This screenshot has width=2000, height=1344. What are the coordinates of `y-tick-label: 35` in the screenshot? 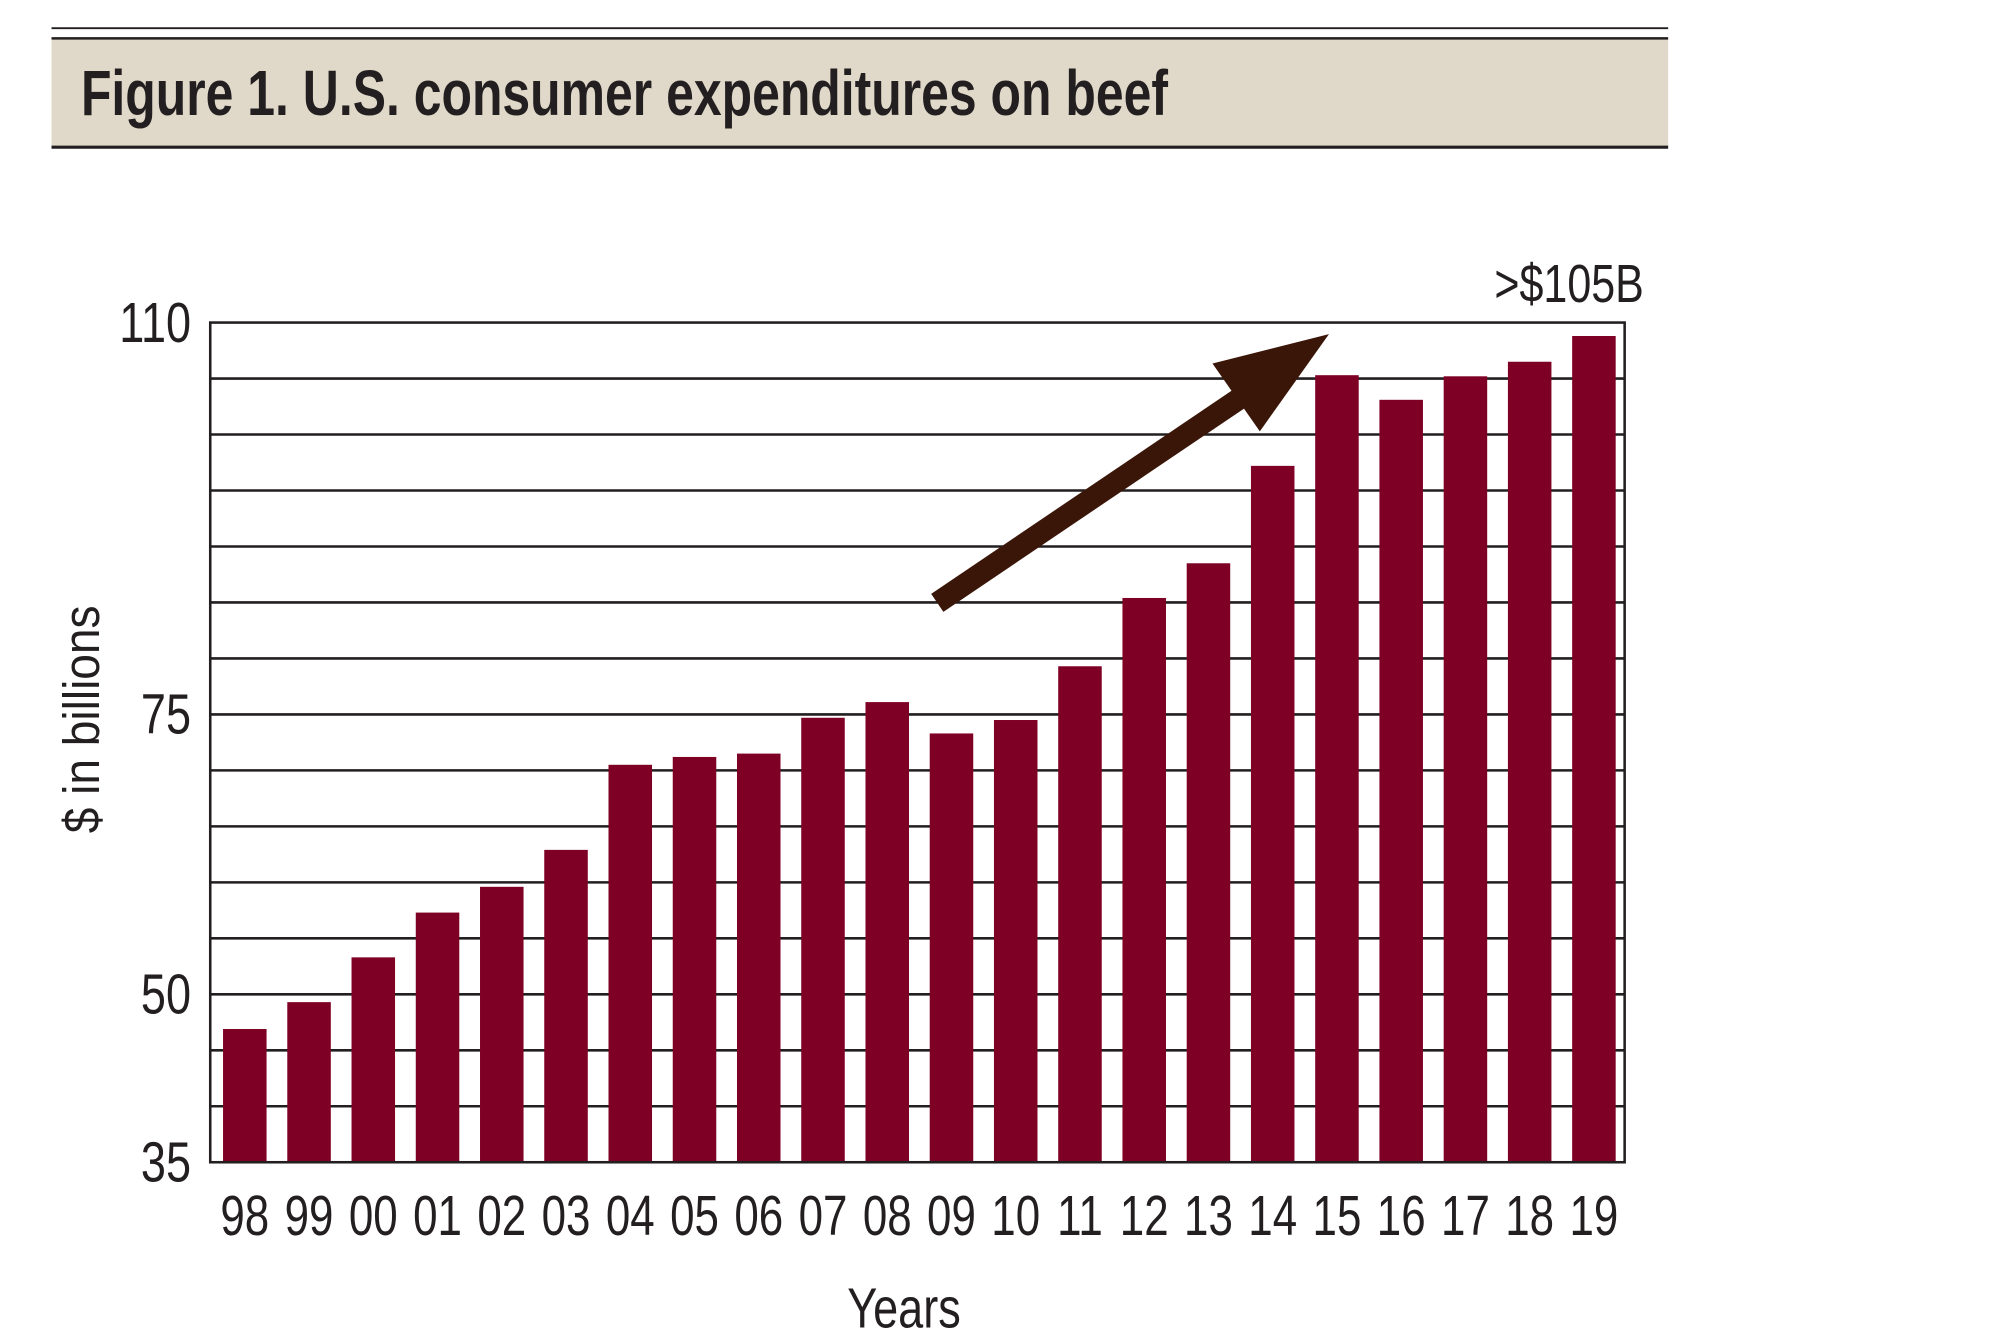 It's located at (166, 1162).